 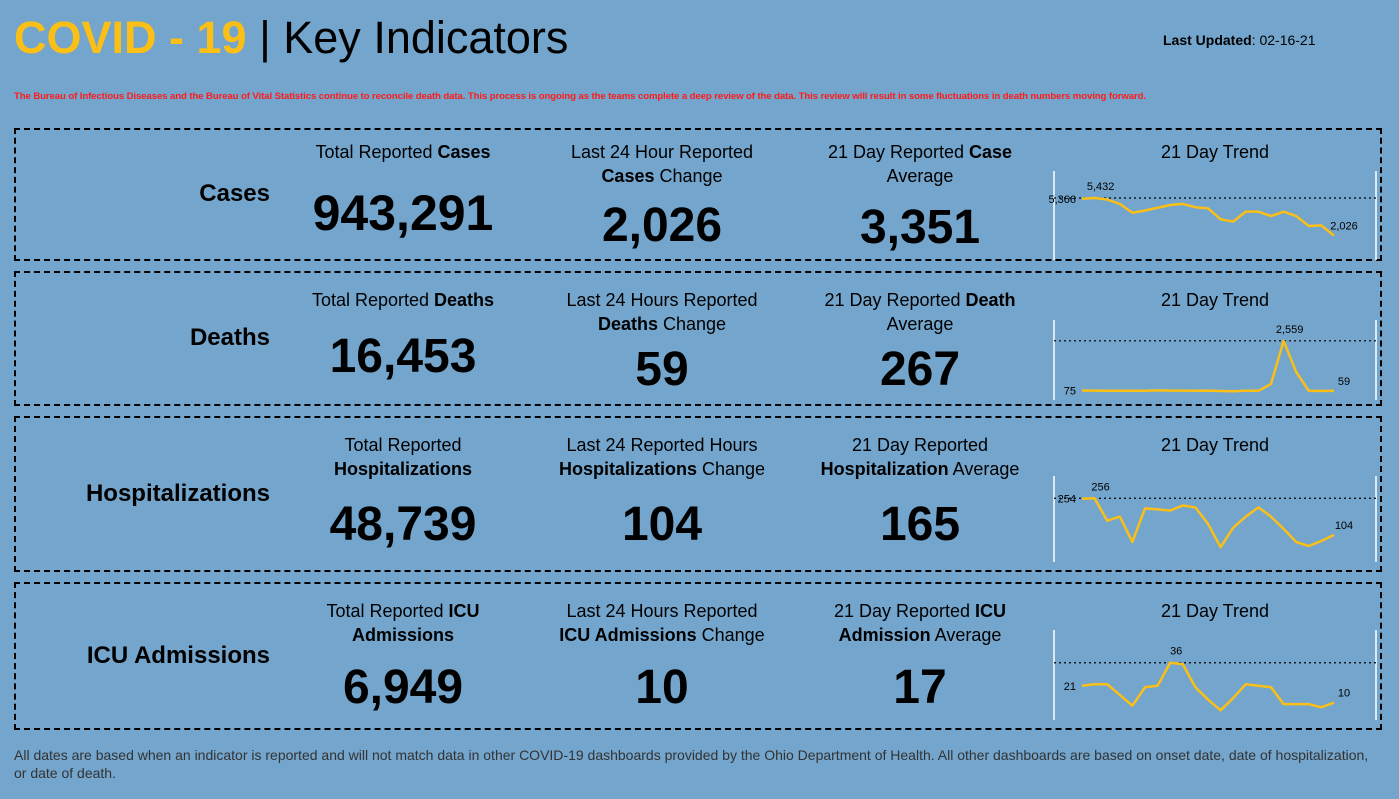 I want to click on metric-title-line: Total Reported ICU, so click(x=403, y=611).